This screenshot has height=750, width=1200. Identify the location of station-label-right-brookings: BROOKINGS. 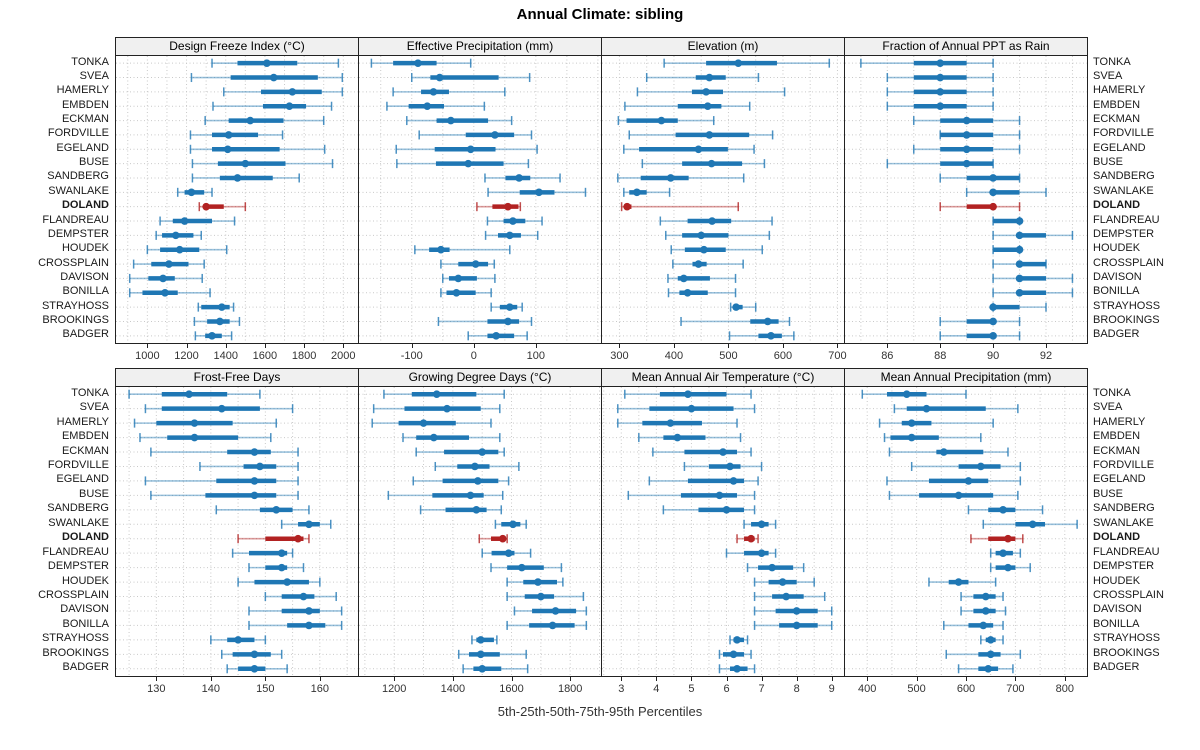
(1126, 319).